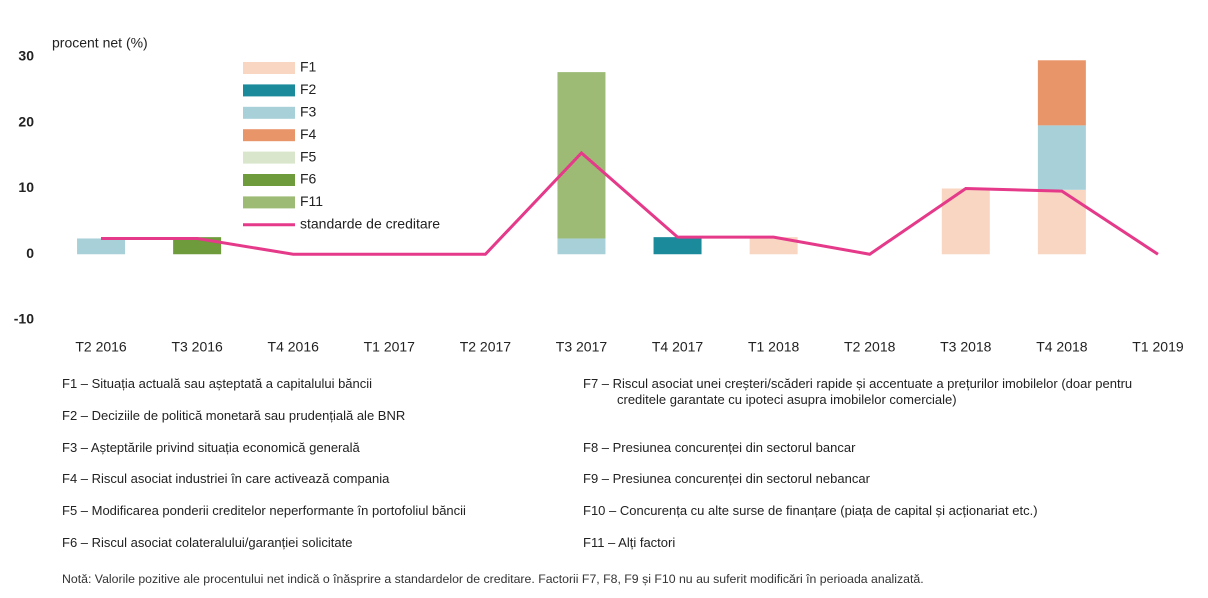 The height and width of the screenshot is (598, 1208). What do you see at coordinates (26, 121) in the screenshot?
I see `y-tick-label: 20` at bounding box center [26, 121].